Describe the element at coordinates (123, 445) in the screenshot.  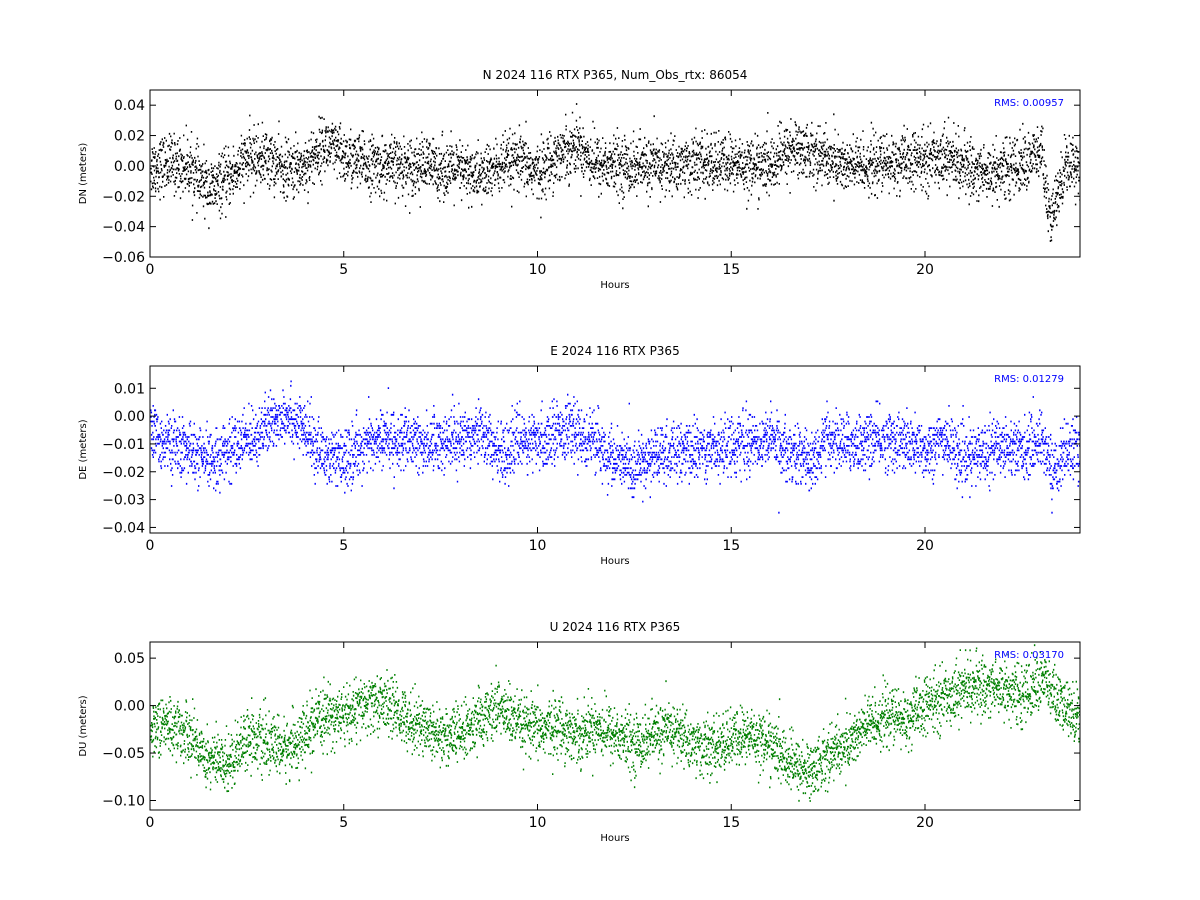
I see `y-tick-label: −0.01` at that location.